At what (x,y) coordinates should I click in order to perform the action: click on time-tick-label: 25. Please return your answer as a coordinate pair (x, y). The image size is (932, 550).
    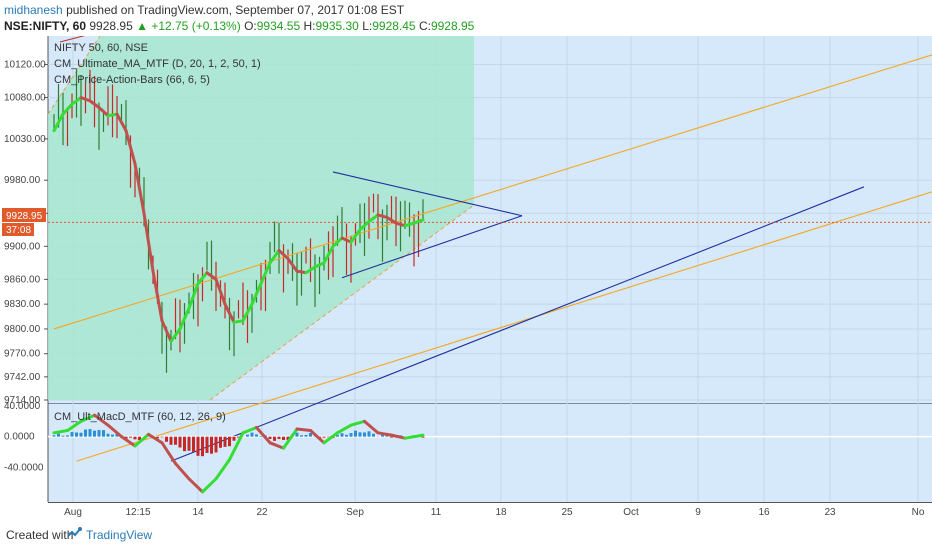
    Looking at the image, I should click on (567, 512).